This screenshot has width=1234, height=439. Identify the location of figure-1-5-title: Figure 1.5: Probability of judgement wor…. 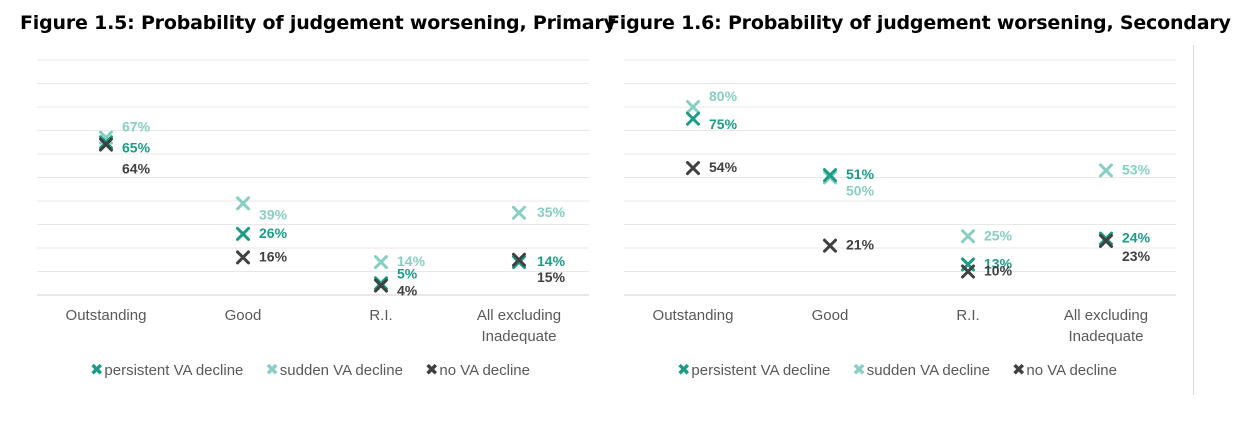
(318, 23).